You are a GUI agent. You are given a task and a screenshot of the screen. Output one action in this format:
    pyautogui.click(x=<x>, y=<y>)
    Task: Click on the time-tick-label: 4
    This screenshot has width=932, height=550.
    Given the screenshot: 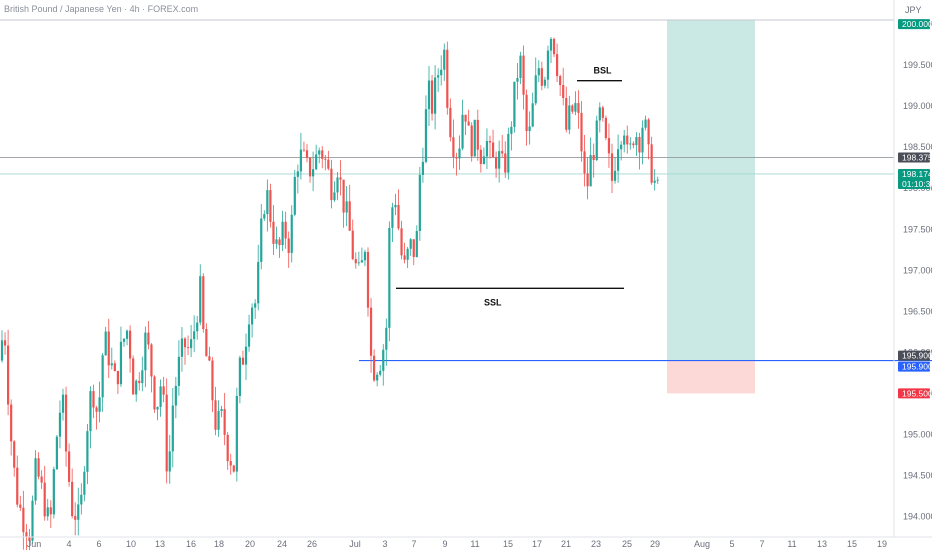 What is the action you would take?
    pyautogui.click(x=68, y=544)
    